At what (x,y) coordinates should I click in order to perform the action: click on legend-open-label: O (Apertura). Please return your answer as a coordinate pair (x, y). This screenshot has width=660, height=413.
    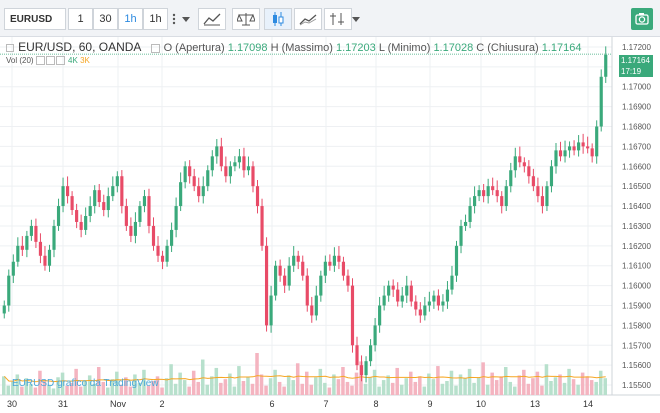
    Looking at the image, I should click on (194, 48).